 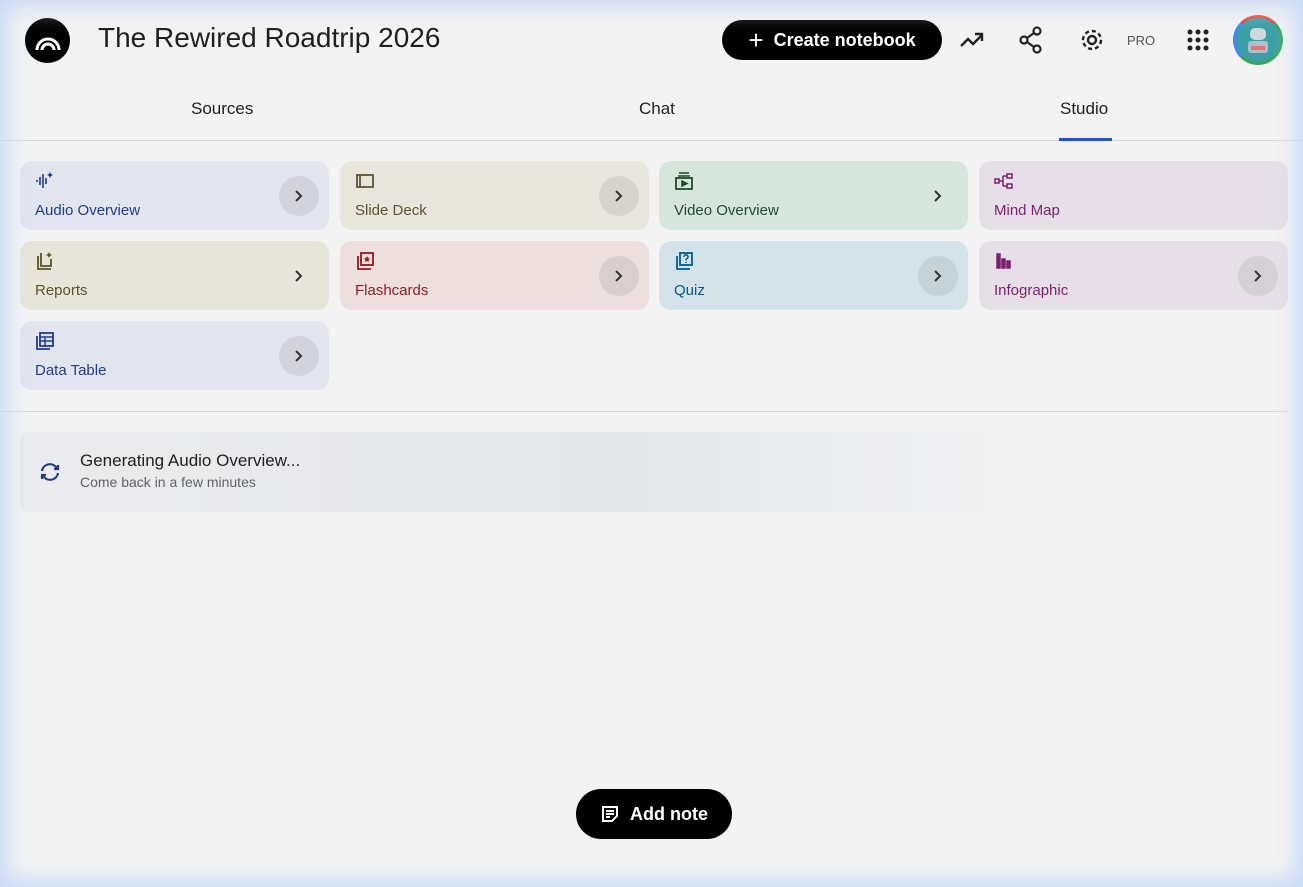 What do you see at coordinates (1092, 40) in the screenshot?
I see `settings-gear-icon` at bounding box center [1092, 40].